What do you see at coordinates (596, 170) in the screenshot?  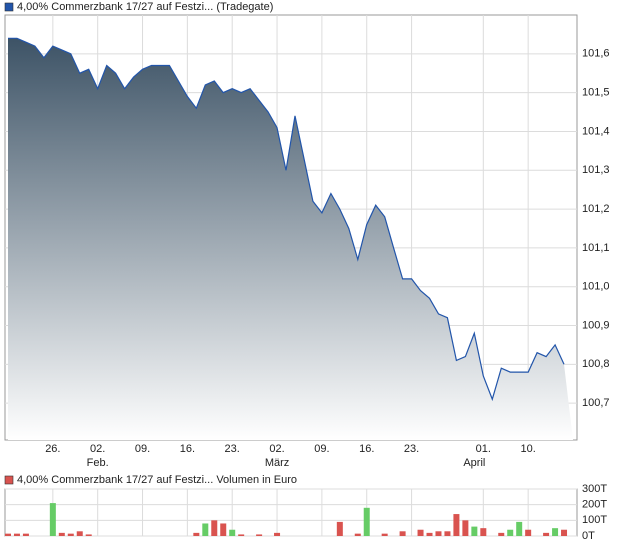 I see `y-tick-label: 101,3` at bounding box center [596, 170].